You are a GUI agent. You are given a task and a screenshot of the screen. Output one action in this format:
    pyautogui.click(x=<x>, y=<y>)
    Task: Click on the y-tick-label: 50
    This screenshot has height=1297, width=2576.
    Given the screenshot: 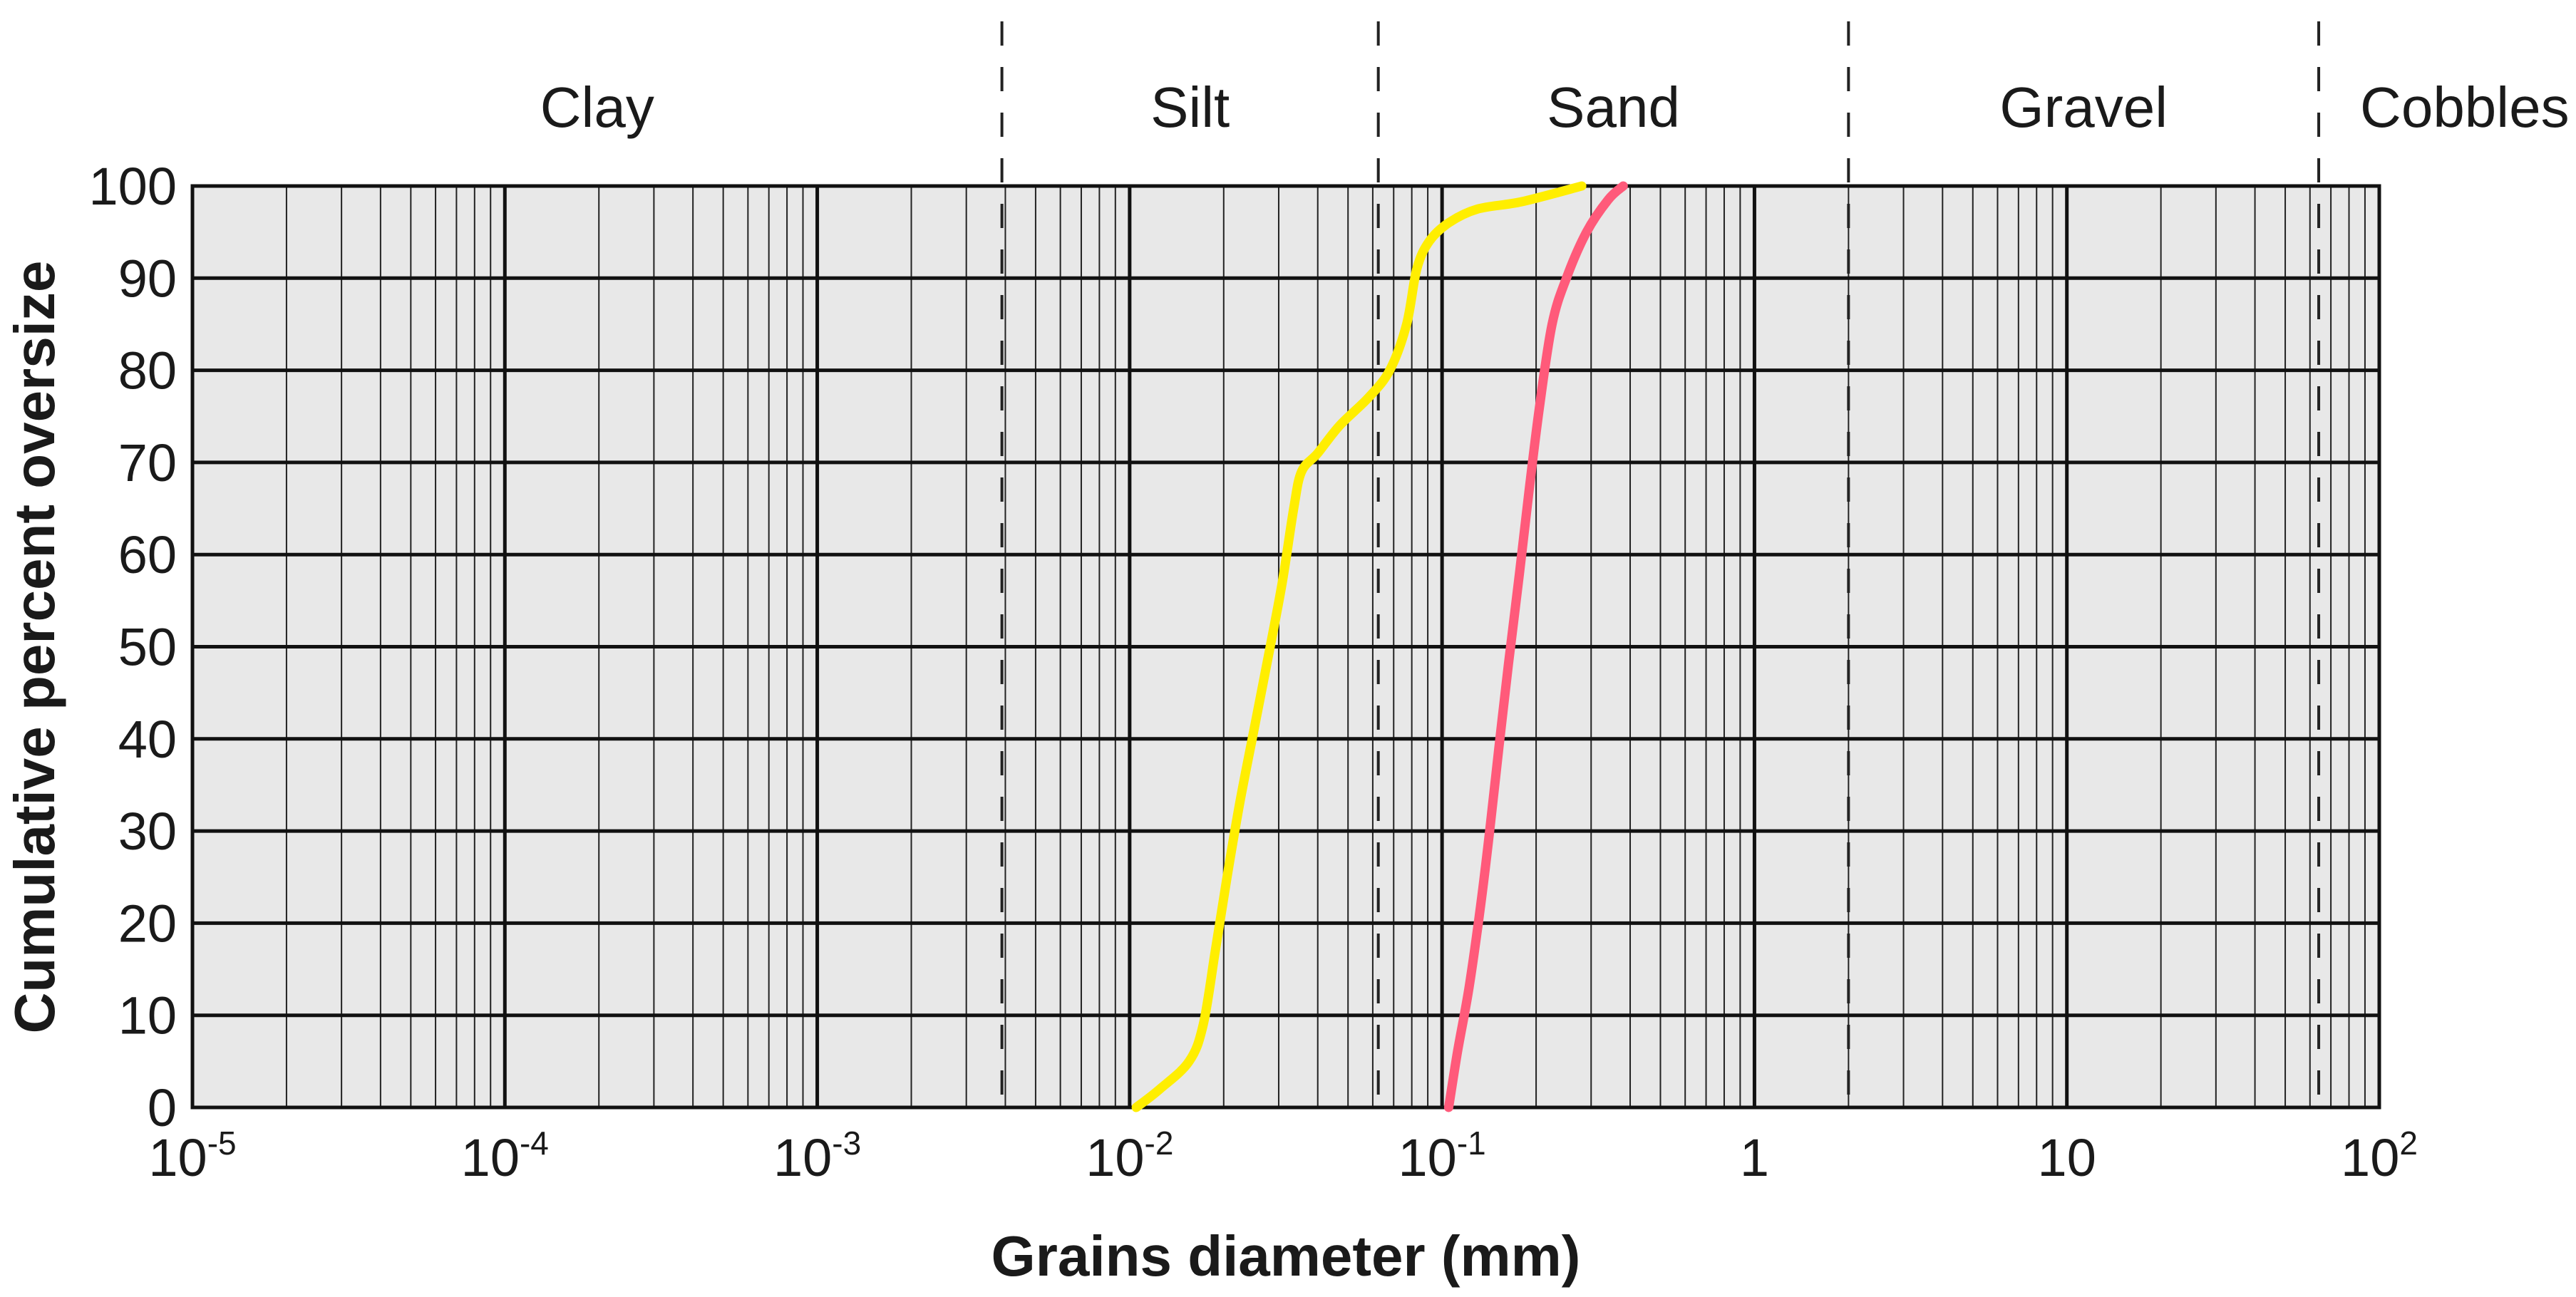 What is the action you would take?
    pyautogui.click(x=147, y=647)
    